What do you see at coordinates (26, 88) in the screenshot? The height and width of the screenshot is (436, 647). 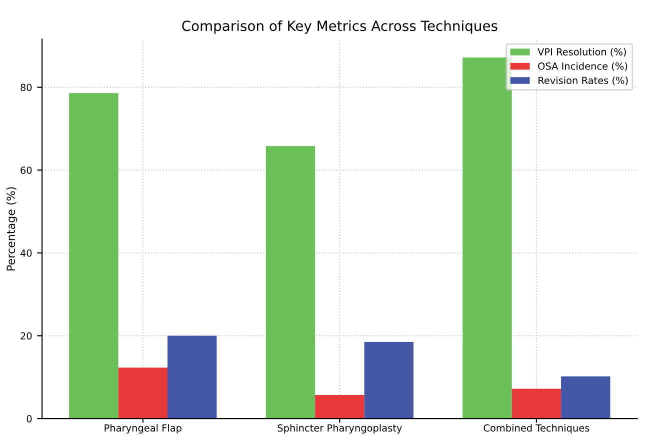 I see `y-tick-label: 80` at bounding box center [26, 88].